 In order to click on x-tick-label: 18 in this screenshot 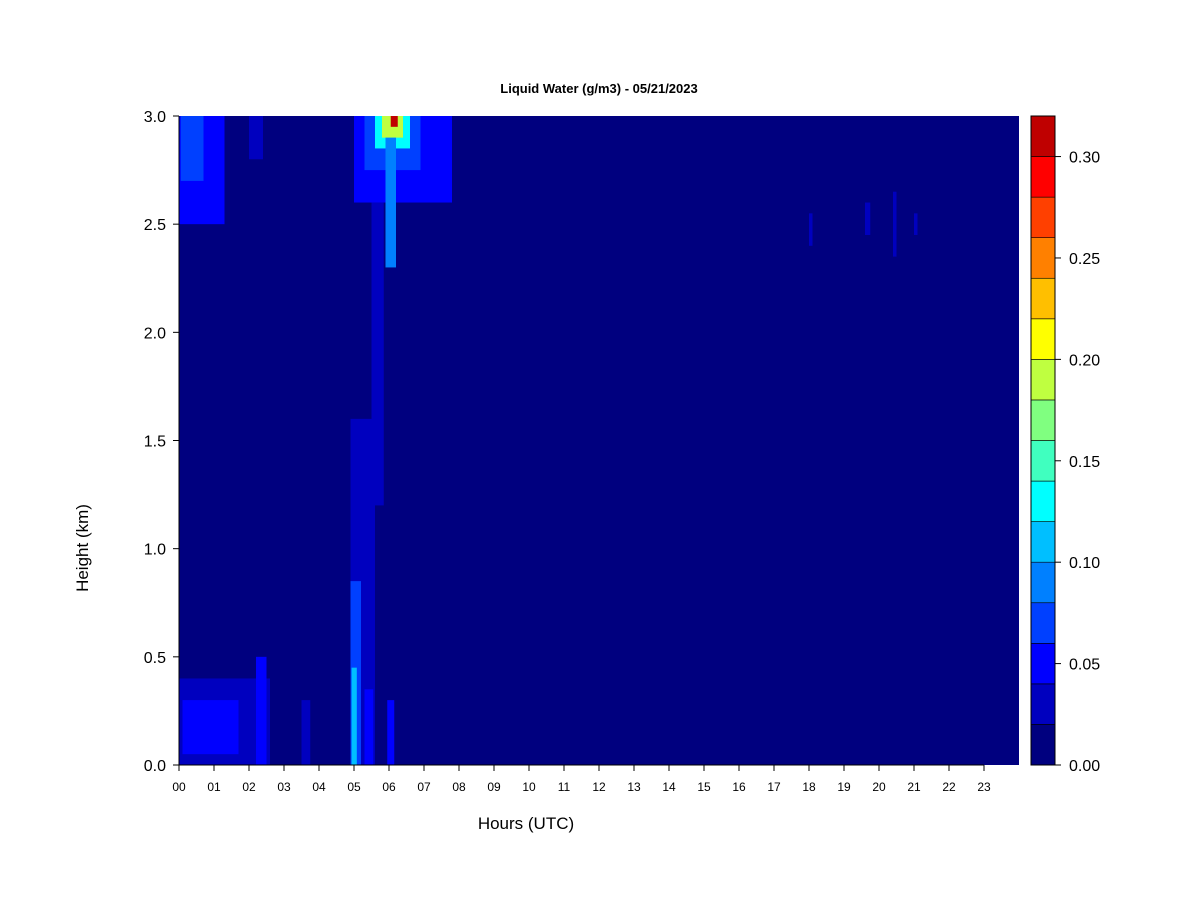, I will do `click(809, 787)`.